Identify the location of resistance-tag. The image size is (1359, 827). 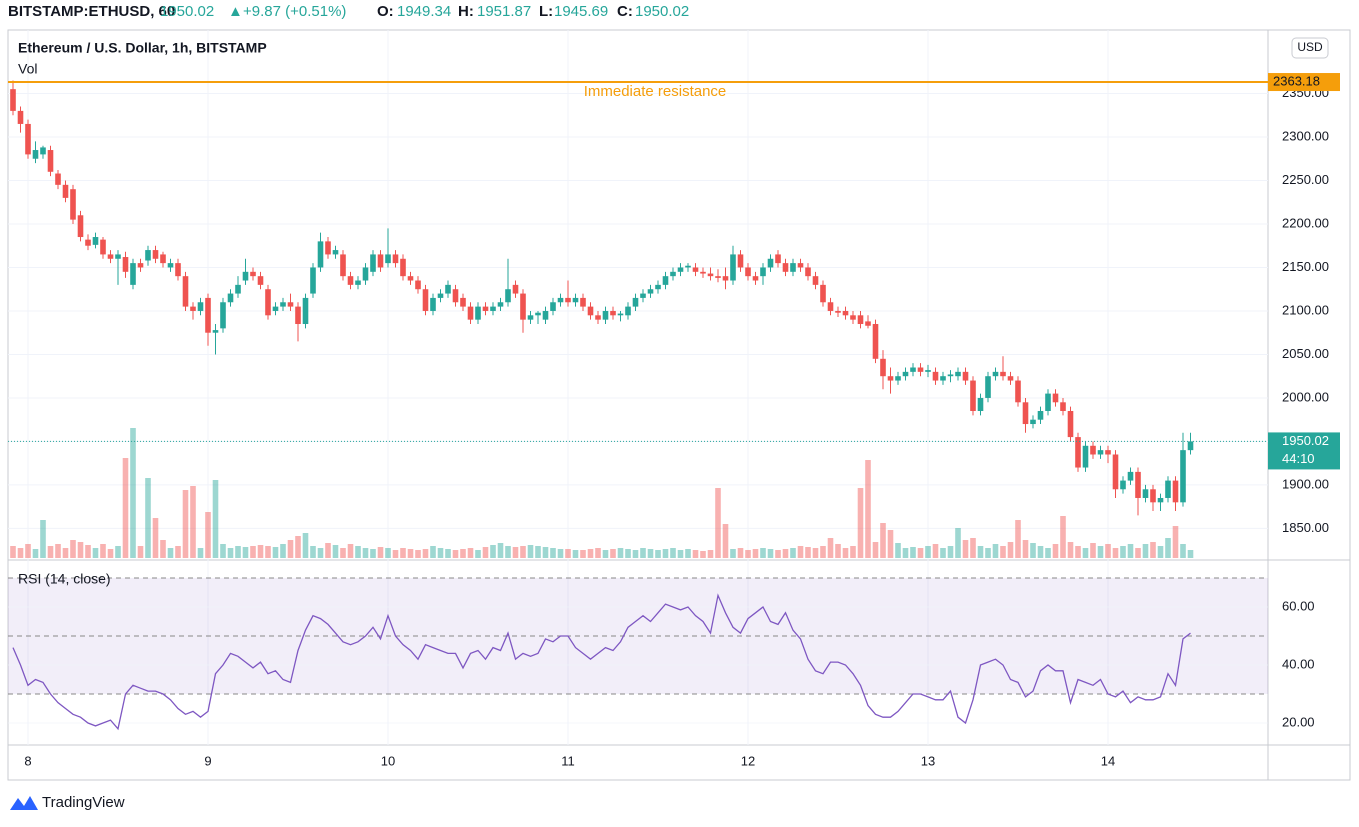
(1304, 82).